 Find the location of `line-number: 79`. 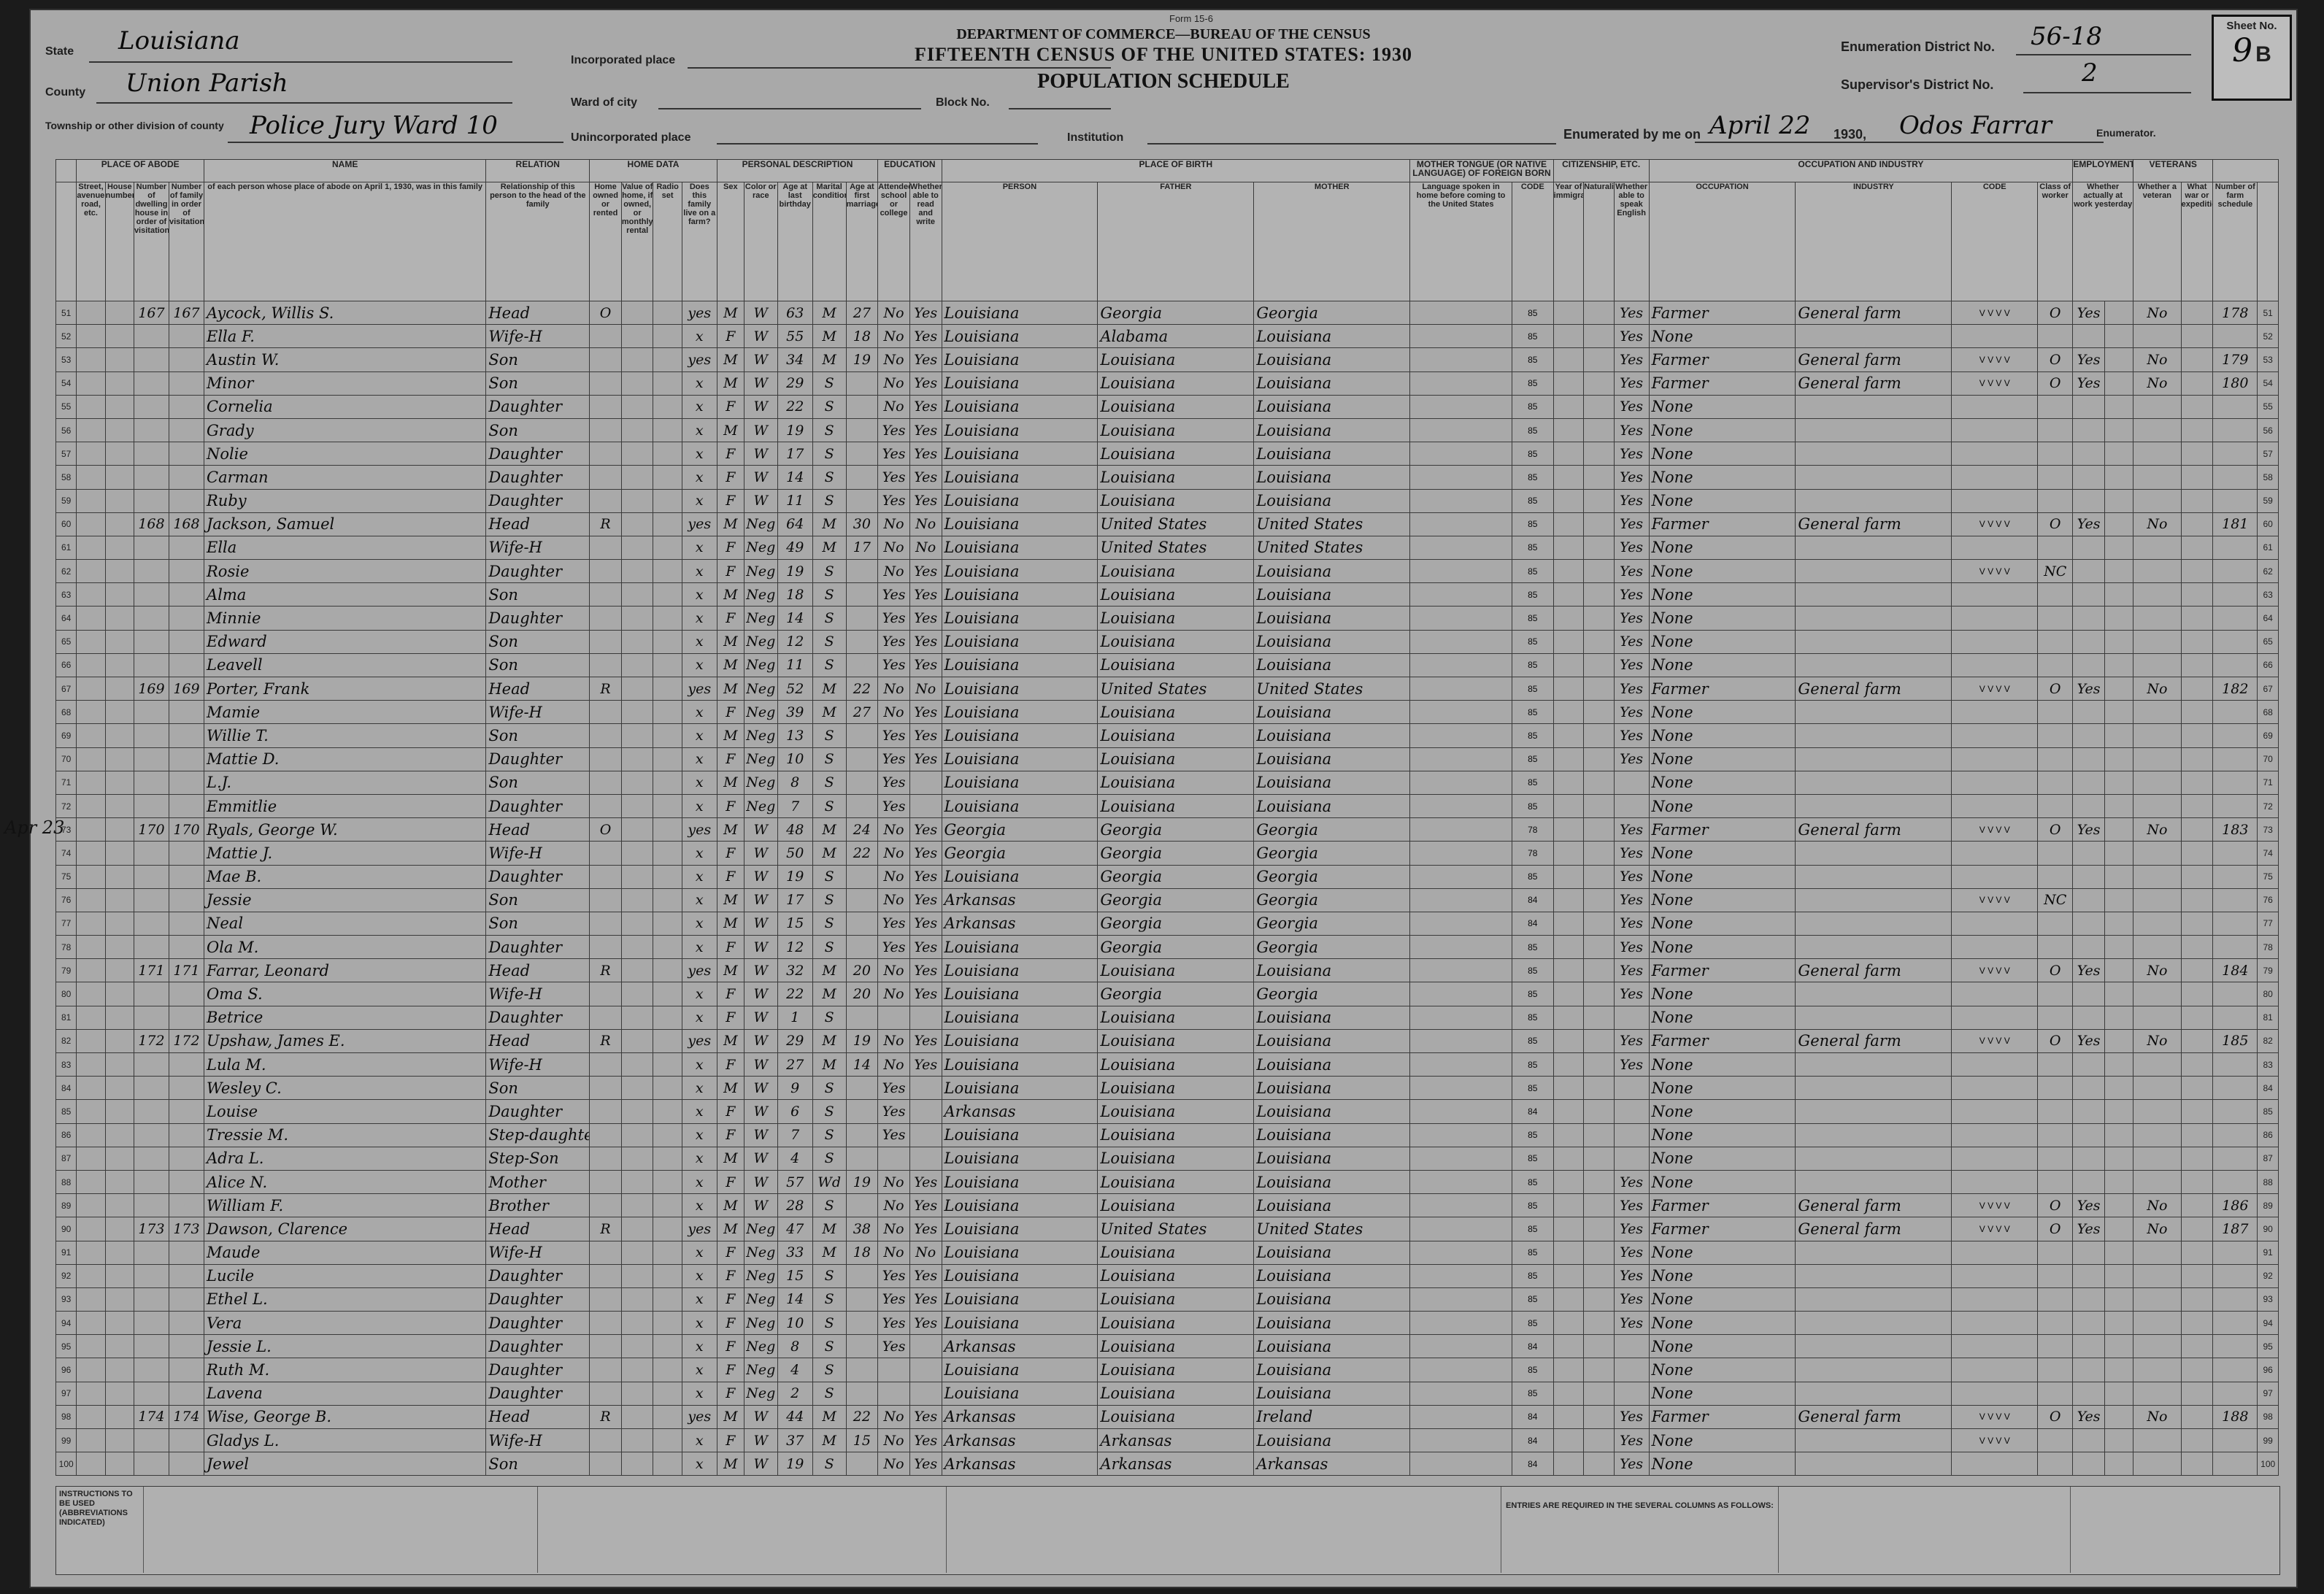

line-number: 79 is located at coordinates (66, 970).